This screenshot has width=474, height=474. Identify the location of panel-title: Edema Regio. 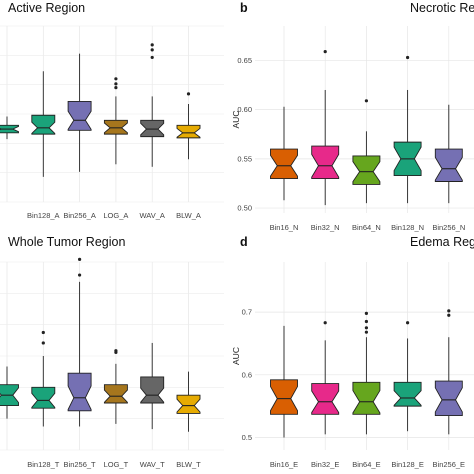
(442, 242).